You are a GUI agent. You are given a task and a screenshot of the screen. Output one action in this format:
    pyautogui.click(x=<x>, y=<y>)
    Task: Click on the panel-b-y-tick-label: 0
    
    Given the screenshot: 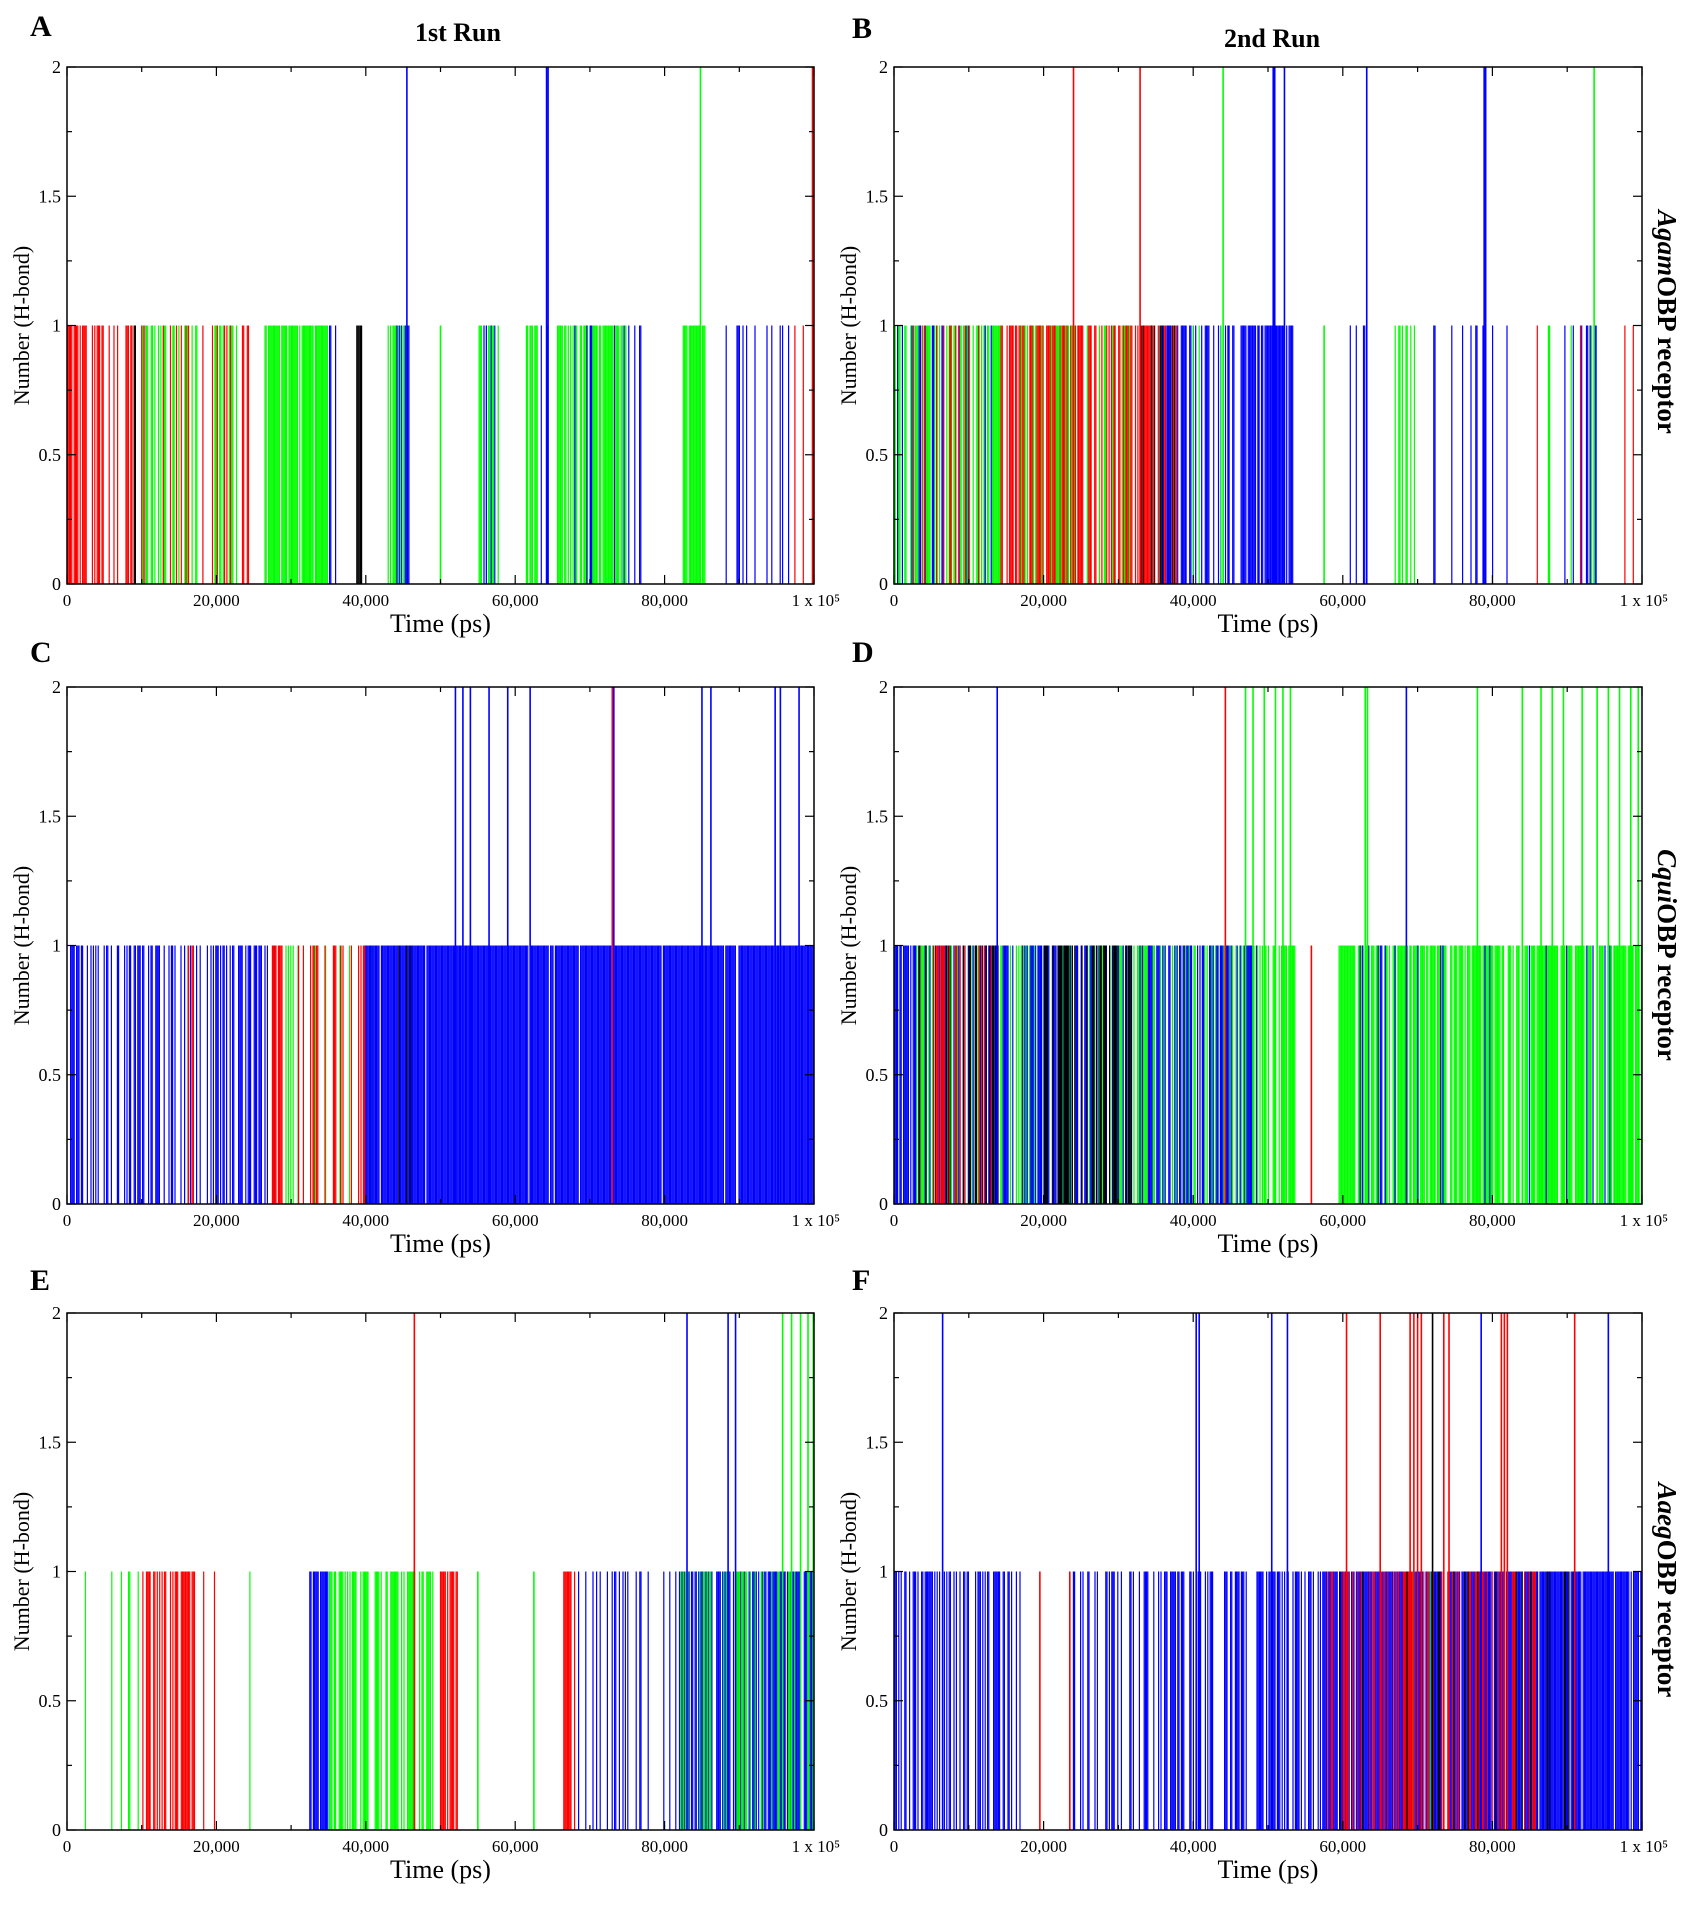 What is the action you would take?
    pyautogui.click(x=883, y=584)
    